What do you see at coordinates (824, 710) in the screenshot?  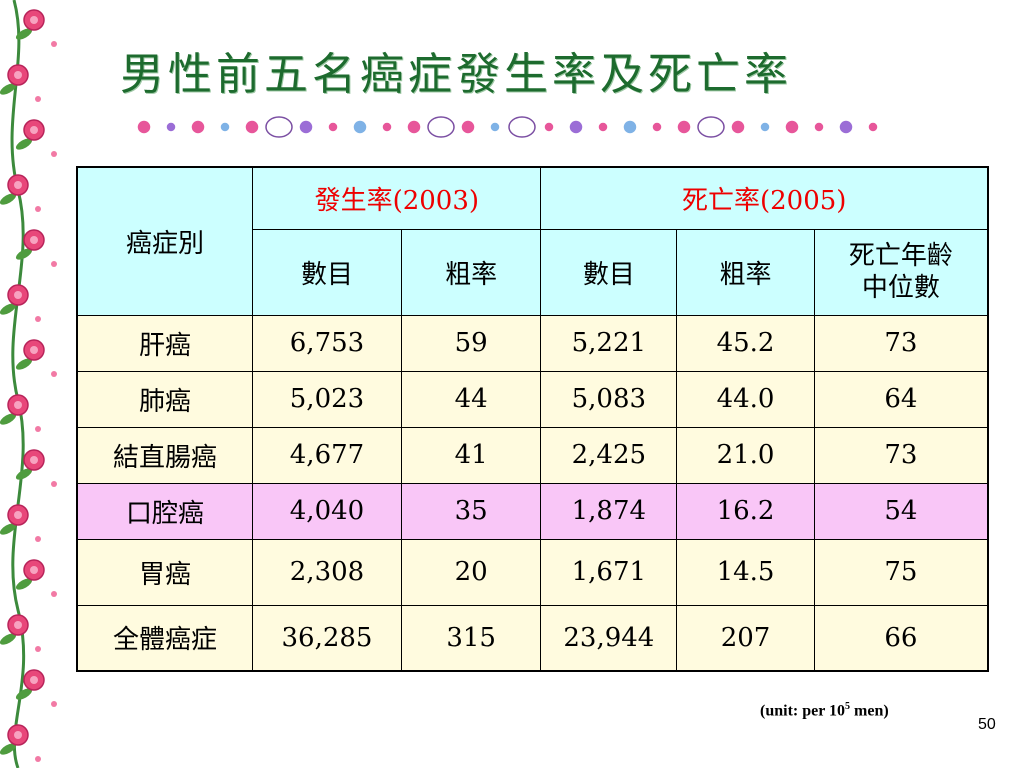 I see `unit-note: (unit: per 105 men)` at bounding box center [824, 710].